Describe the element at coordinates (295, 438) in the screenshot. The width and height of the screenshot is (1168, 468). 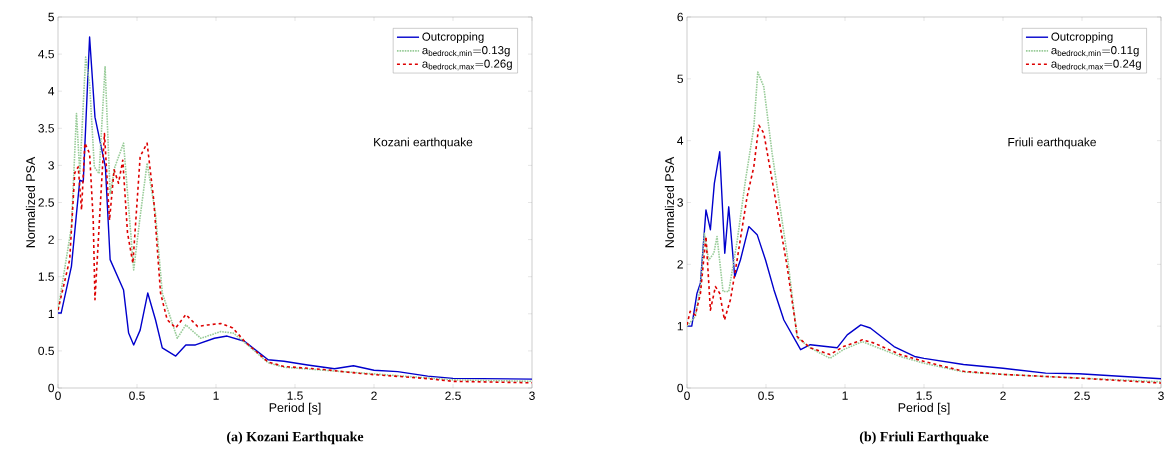
I see `text: (a) Kozani Earthquake` at that location.